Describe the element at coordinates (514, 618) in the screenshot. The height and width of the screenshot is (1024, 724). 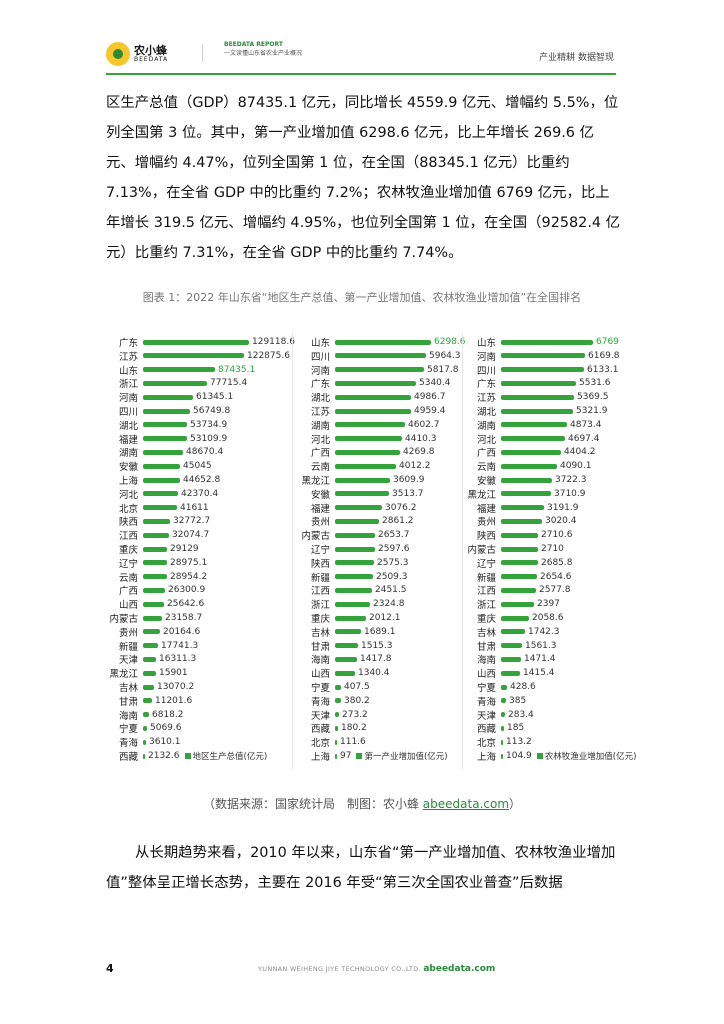
I see `bar-row: 重庆 2058.6` at that location.